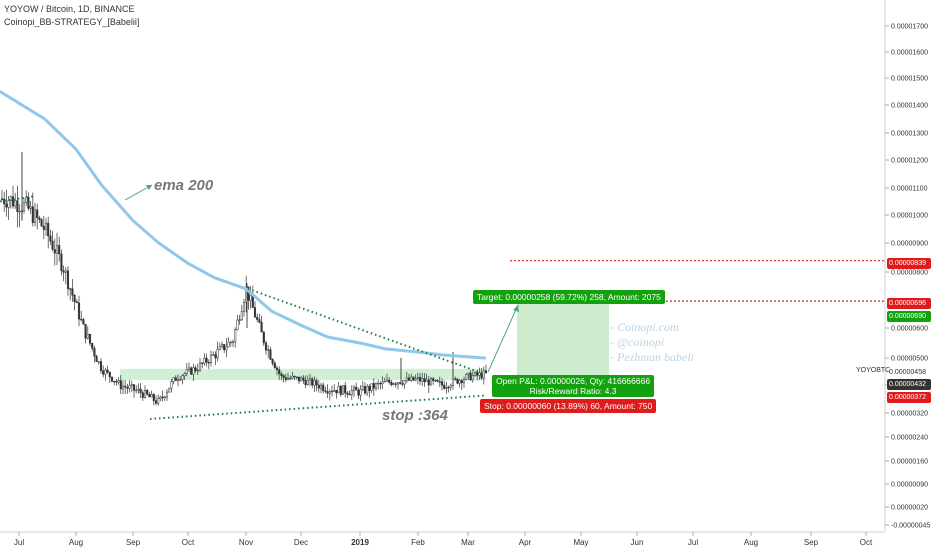 This screenshot has width=932, height=550. What do you see at coordinates (573, 391) in the screenshot?
I see `risk-reward-line: Risk/Reward Ratio: 4.3` at bounding box center [573, 391].